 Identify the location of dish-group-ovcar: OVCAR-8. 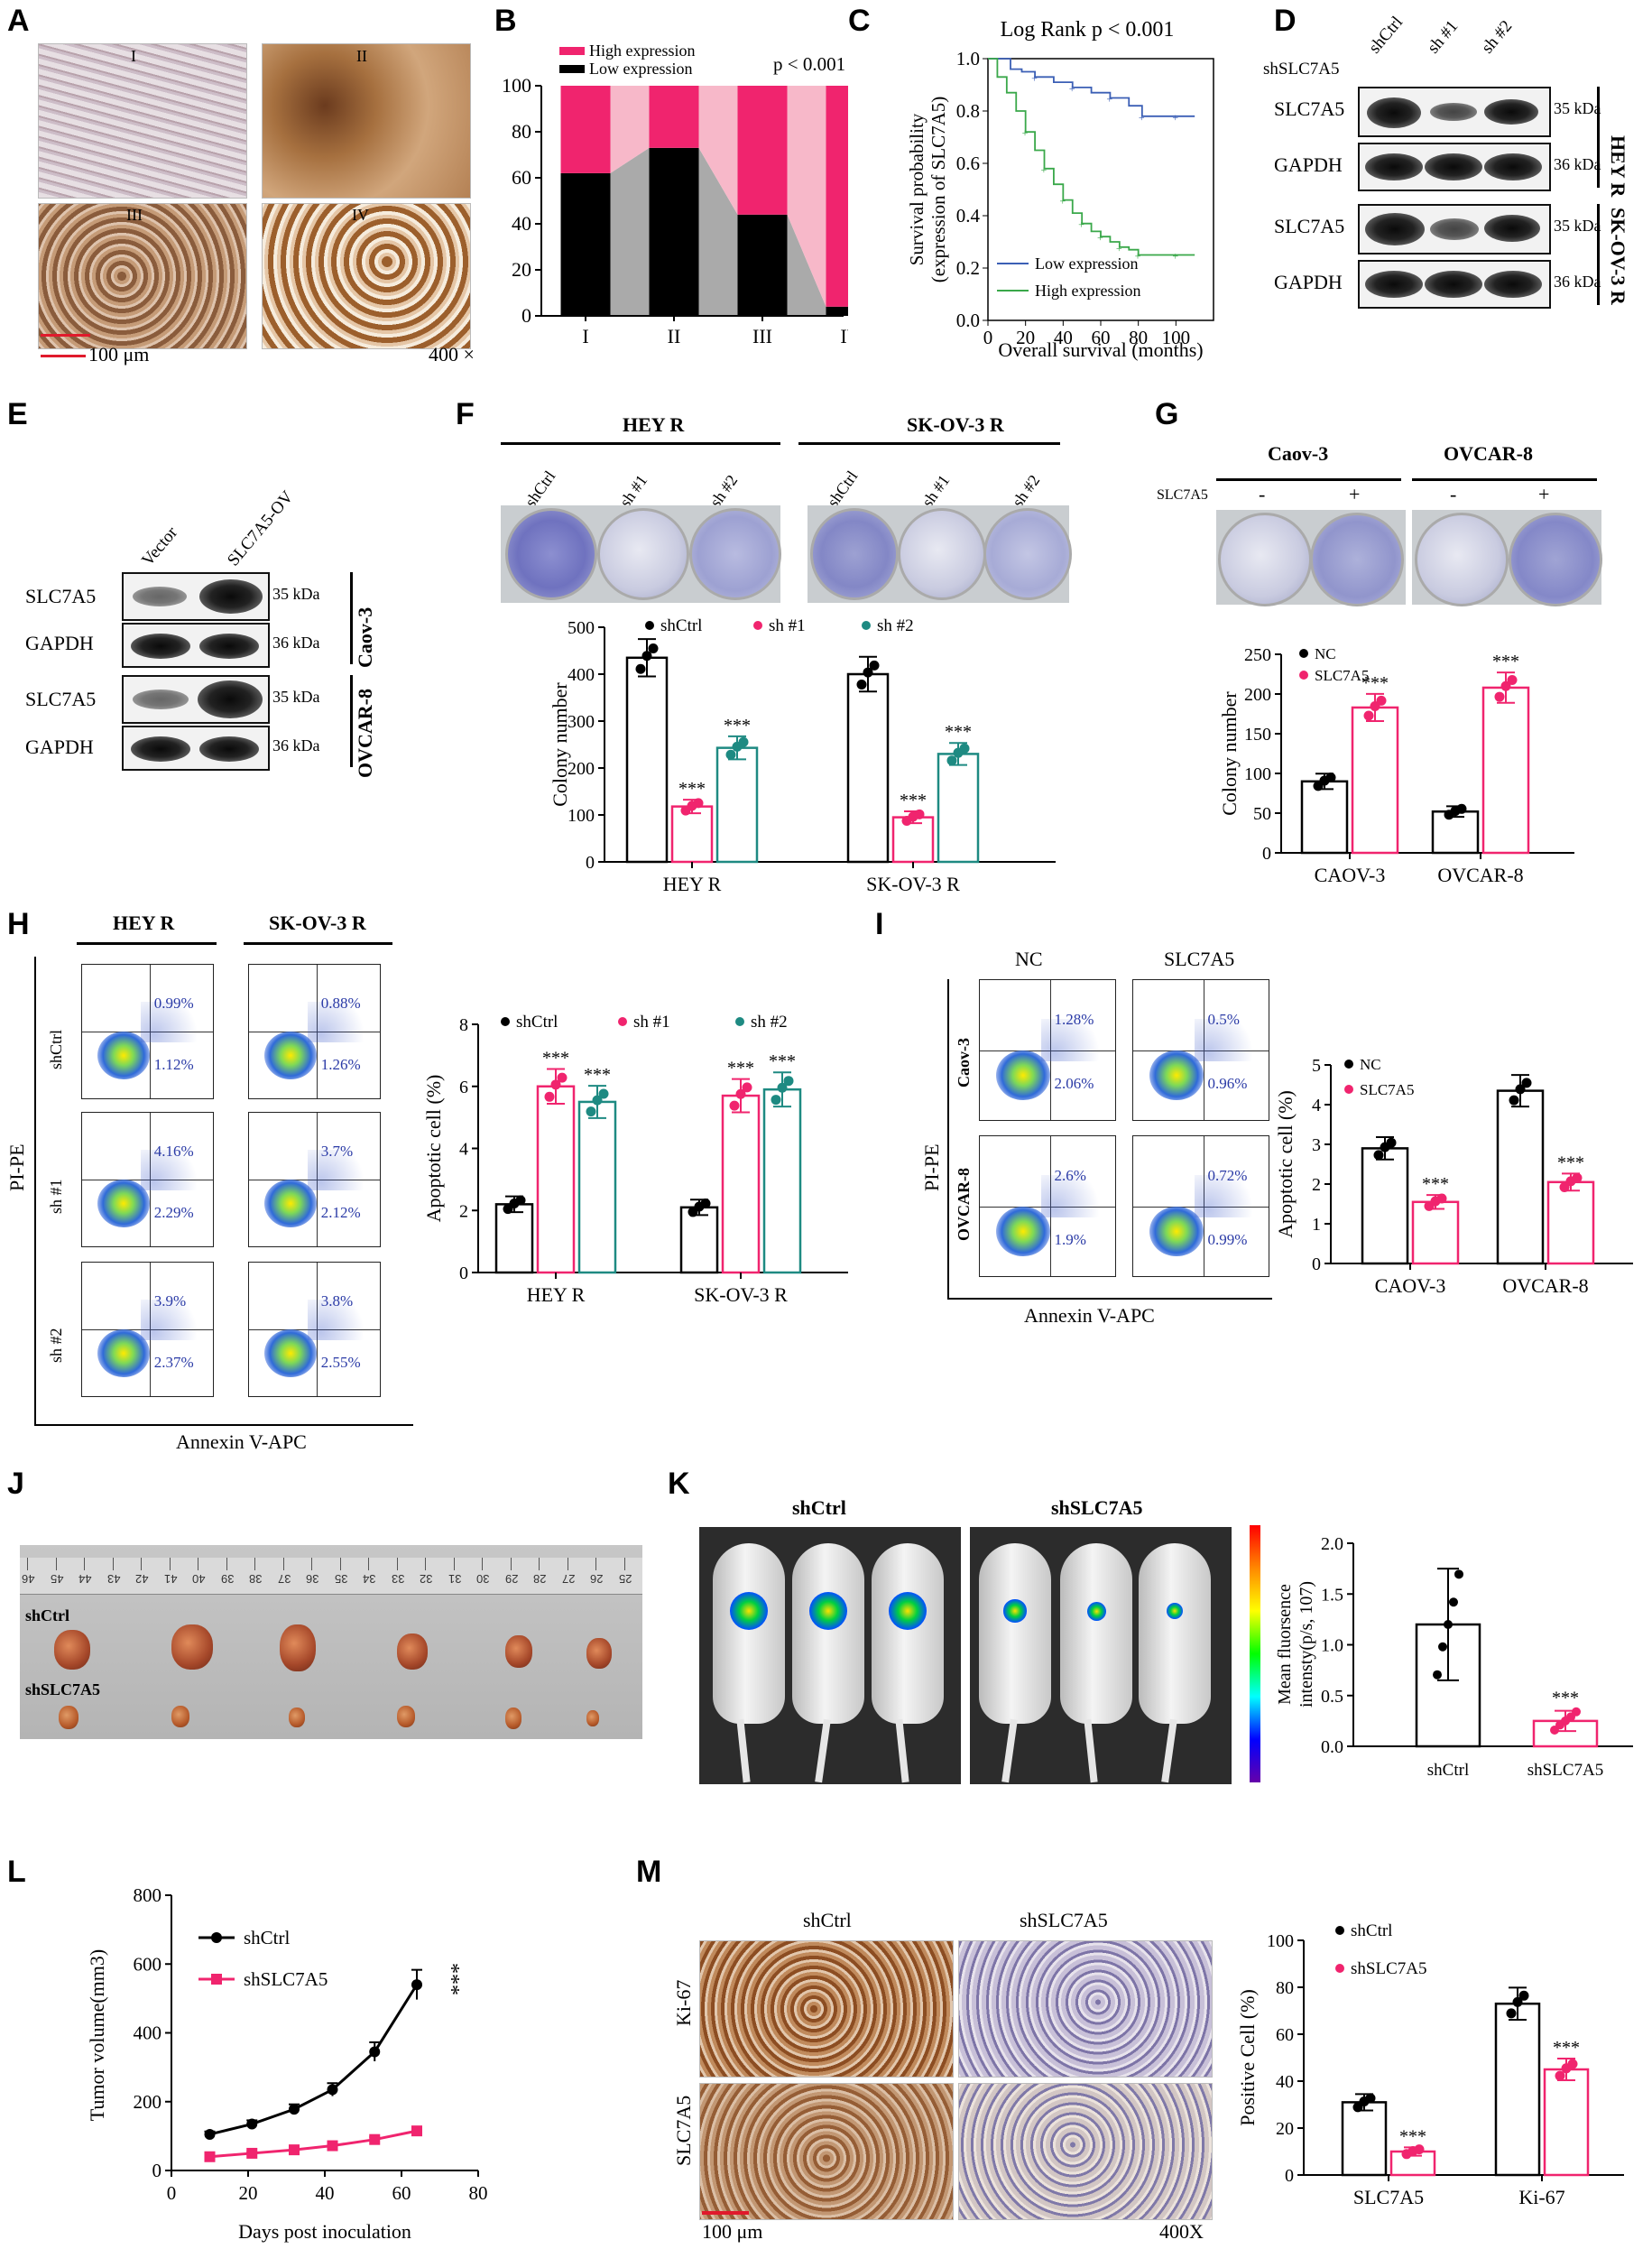
(1488, 453).